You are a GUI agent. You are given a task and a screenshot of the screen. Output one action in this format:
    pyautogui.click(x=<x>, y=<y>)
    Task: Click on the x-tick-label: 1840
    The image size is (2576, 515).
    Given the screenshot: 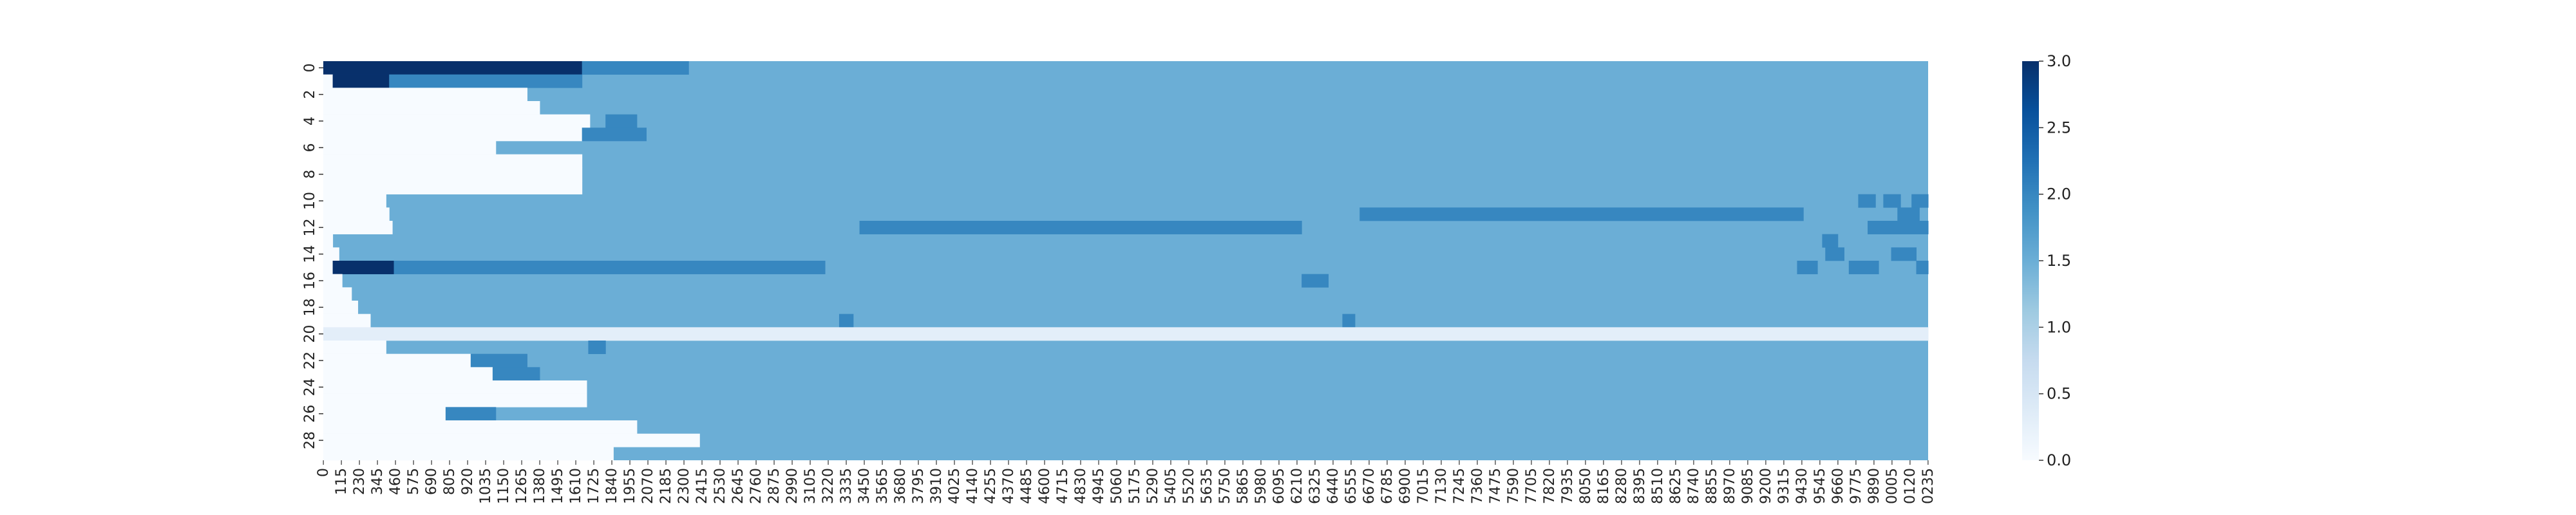 What is the action you would take?
    pyautogui.click(x=612, y=486)
    